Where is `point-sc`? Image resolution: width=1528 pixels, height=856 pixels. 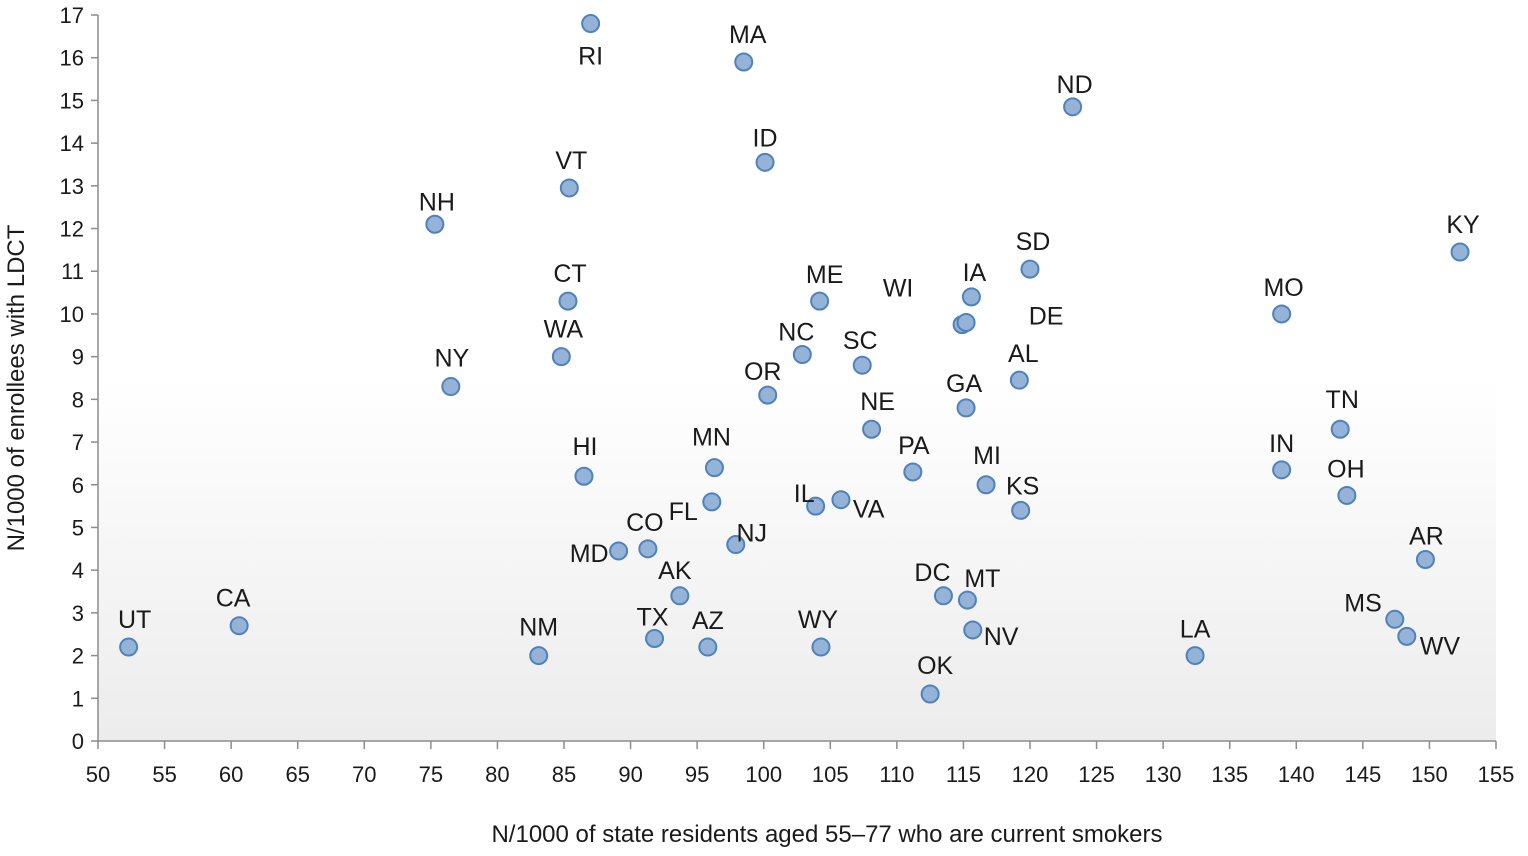 point-sc is located at coordinates (862, 365).